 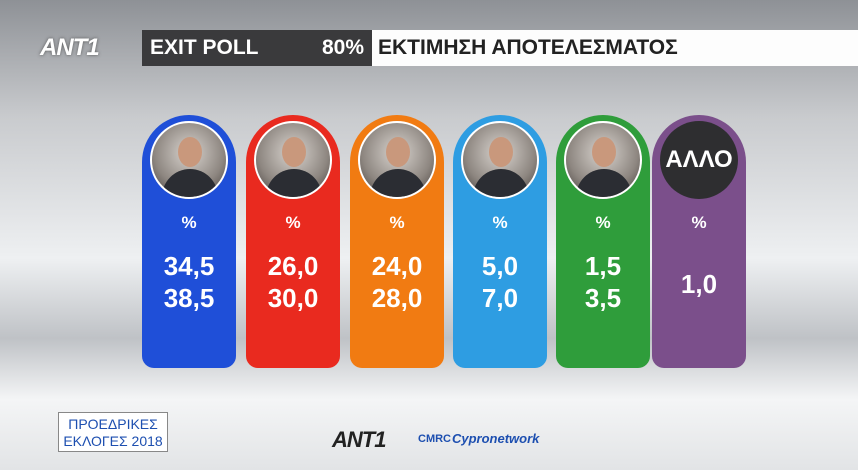 I want to click on candidate-column: % 24,0 28,0, so click(x=397, y=241).